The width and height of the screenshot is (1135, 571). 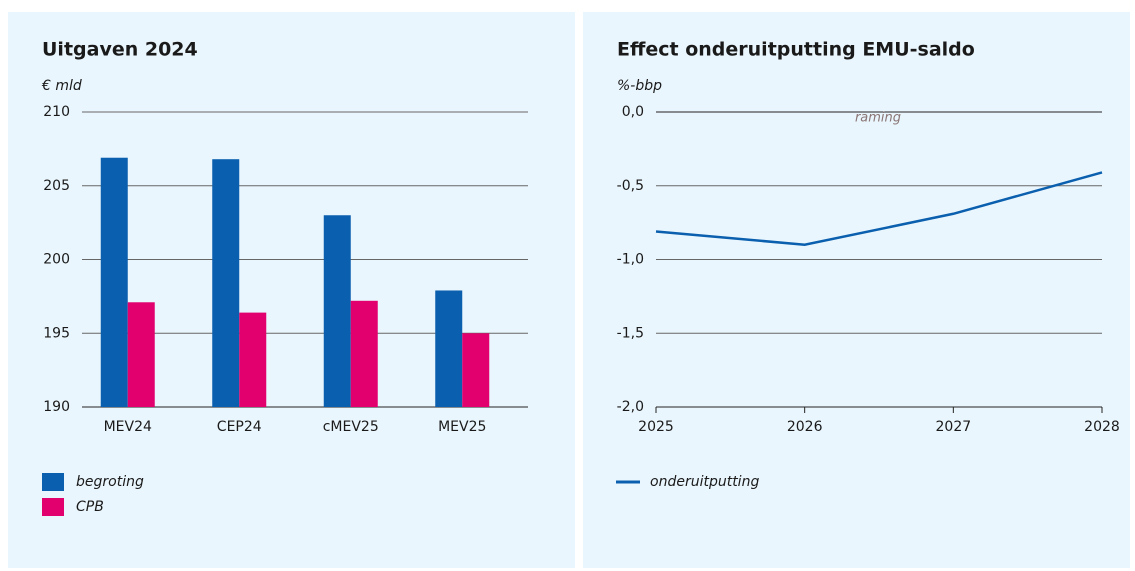 What do you see at coordinates (110, 482) in the screenshot?
I see `legend-label: begroting` at bounding box center [110, 482].